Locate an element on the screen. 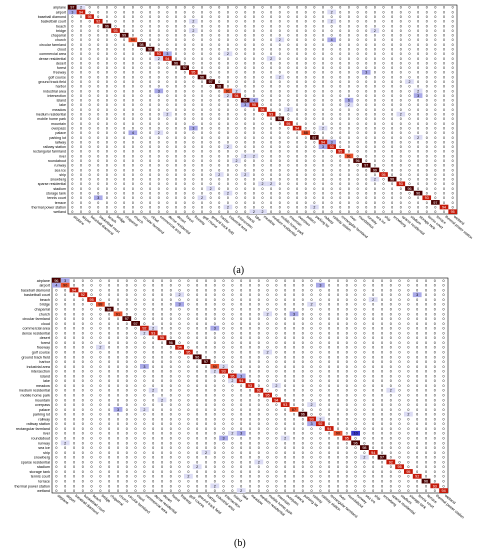 This screenshot has width=482, height=550. row-label: railway station is located at coordinates (54, 147).